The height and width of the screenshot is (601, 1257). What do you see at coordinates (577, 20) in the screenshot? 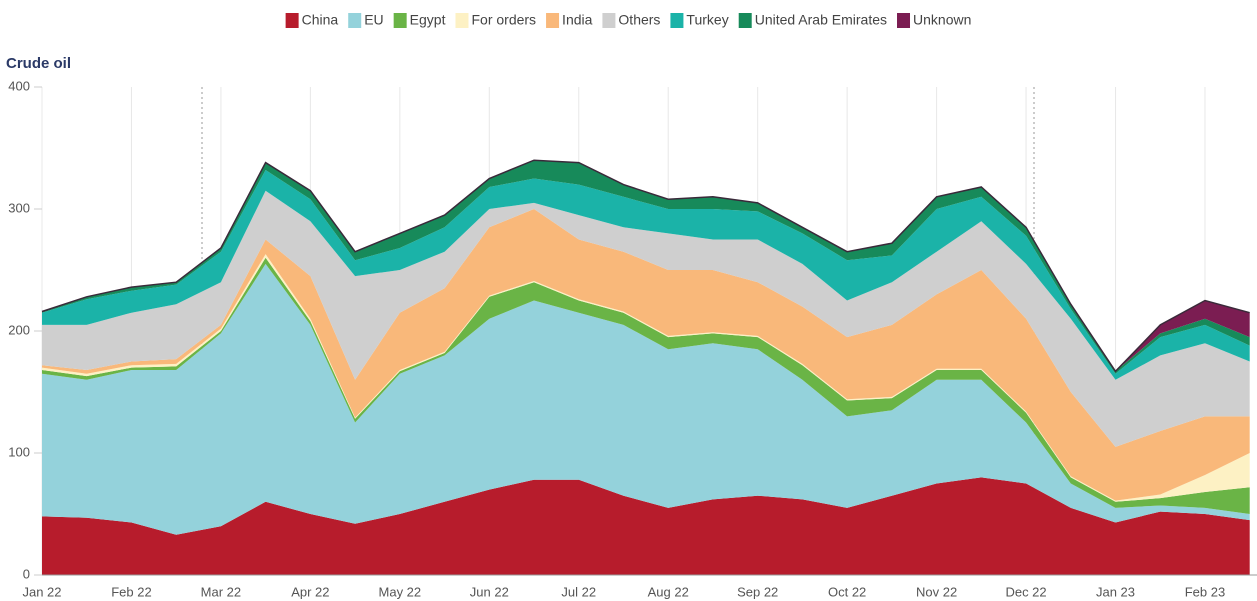
I see `legend-label: India` at bounding box center [577, 20].